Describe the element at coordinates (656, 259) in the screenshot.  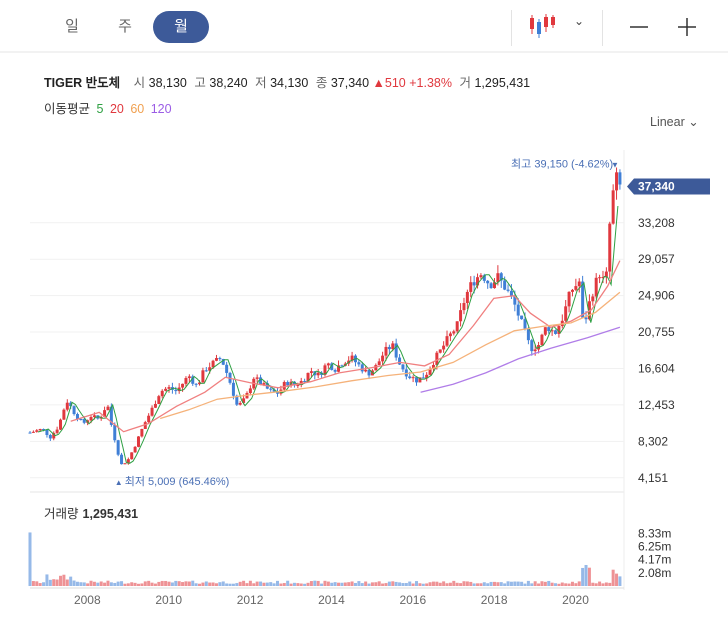
I see `y-tick-label: 29,057` at that location.